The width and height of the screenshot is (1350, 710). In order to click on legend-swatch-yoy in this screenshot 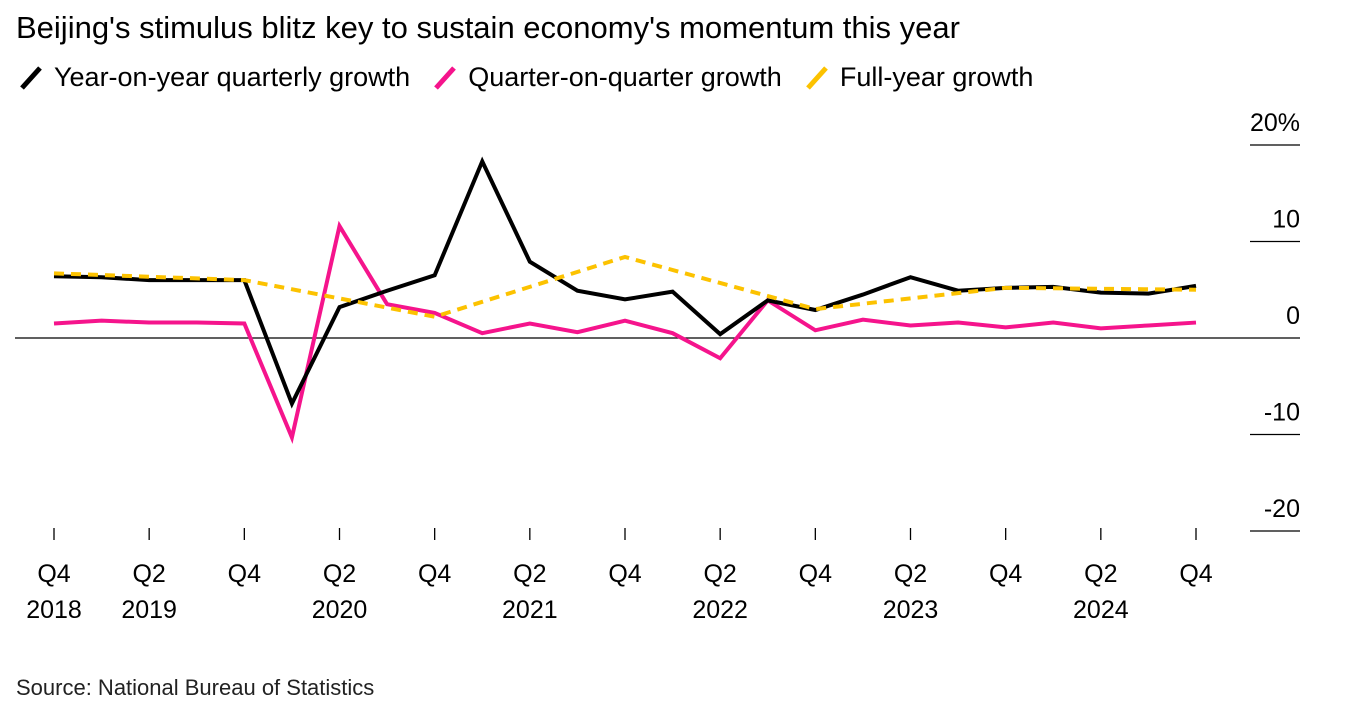, I will do `click(31, 77)`.